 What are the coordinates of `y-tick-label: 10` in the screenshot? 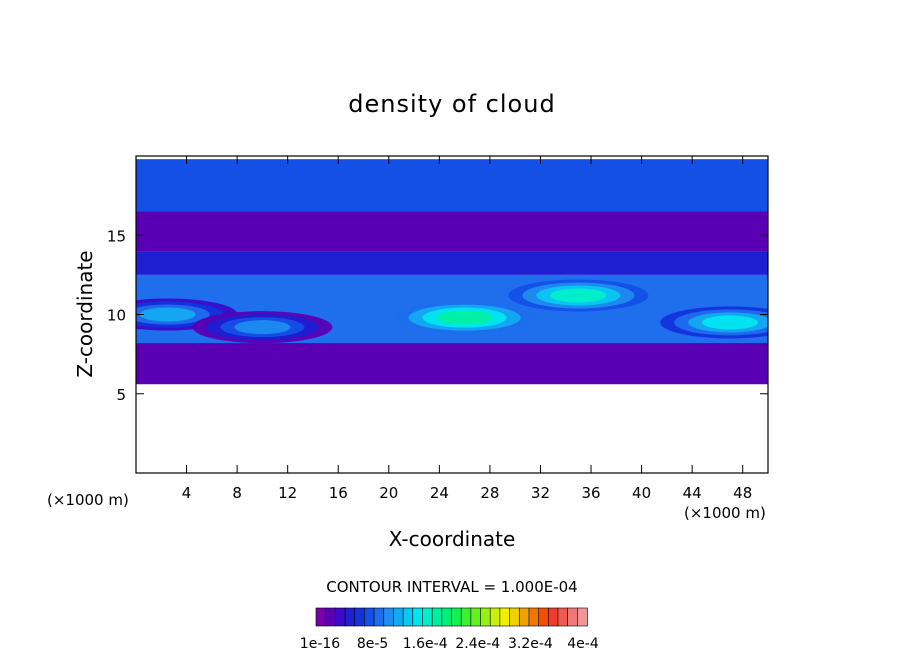 It's located at (116, 316).